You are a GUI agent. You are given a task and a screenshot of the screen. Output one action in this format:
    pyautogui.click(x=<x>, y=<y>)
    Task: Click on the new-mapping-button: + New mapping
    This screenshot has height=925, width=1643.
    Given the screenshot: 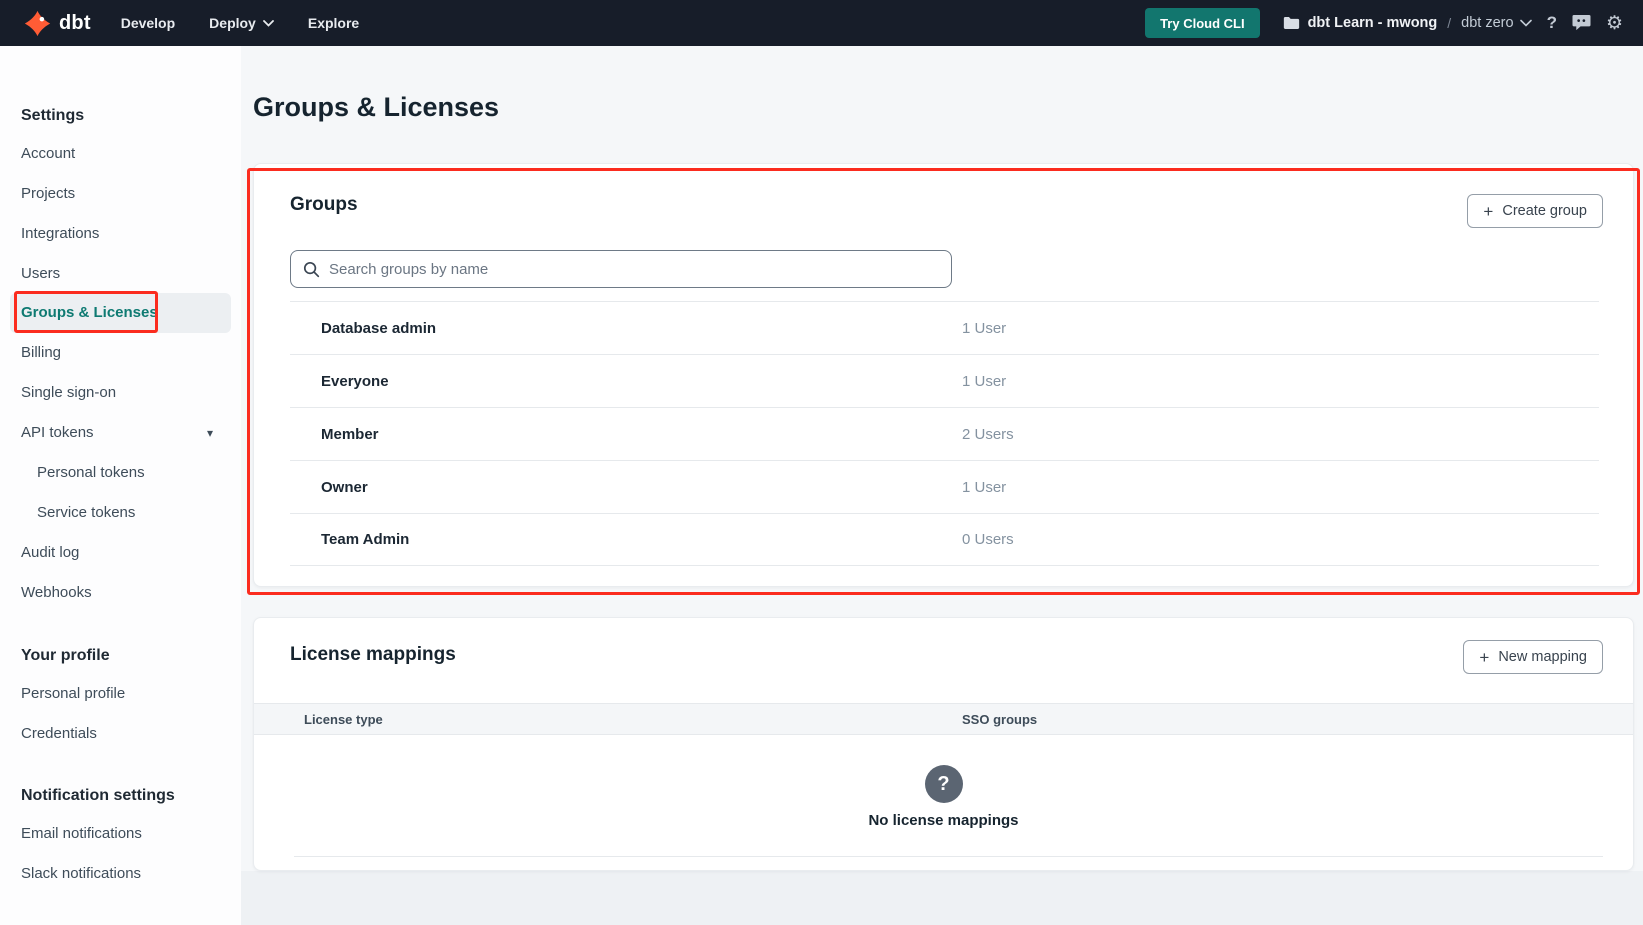 What is the action you would take?
    pyautogui.click(x=1533, y=657)
    